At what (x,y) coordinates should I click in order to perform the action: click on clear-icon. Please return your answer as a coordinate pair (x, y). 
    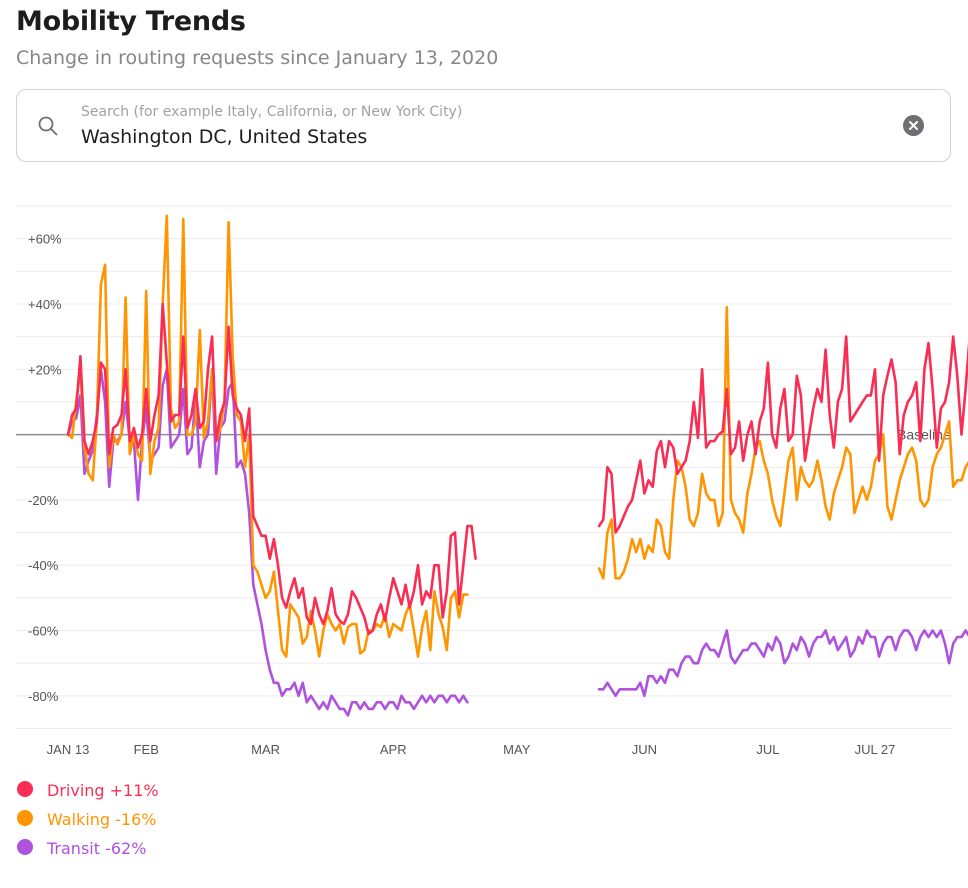
    Looking at the image, I should click on (913, 125).